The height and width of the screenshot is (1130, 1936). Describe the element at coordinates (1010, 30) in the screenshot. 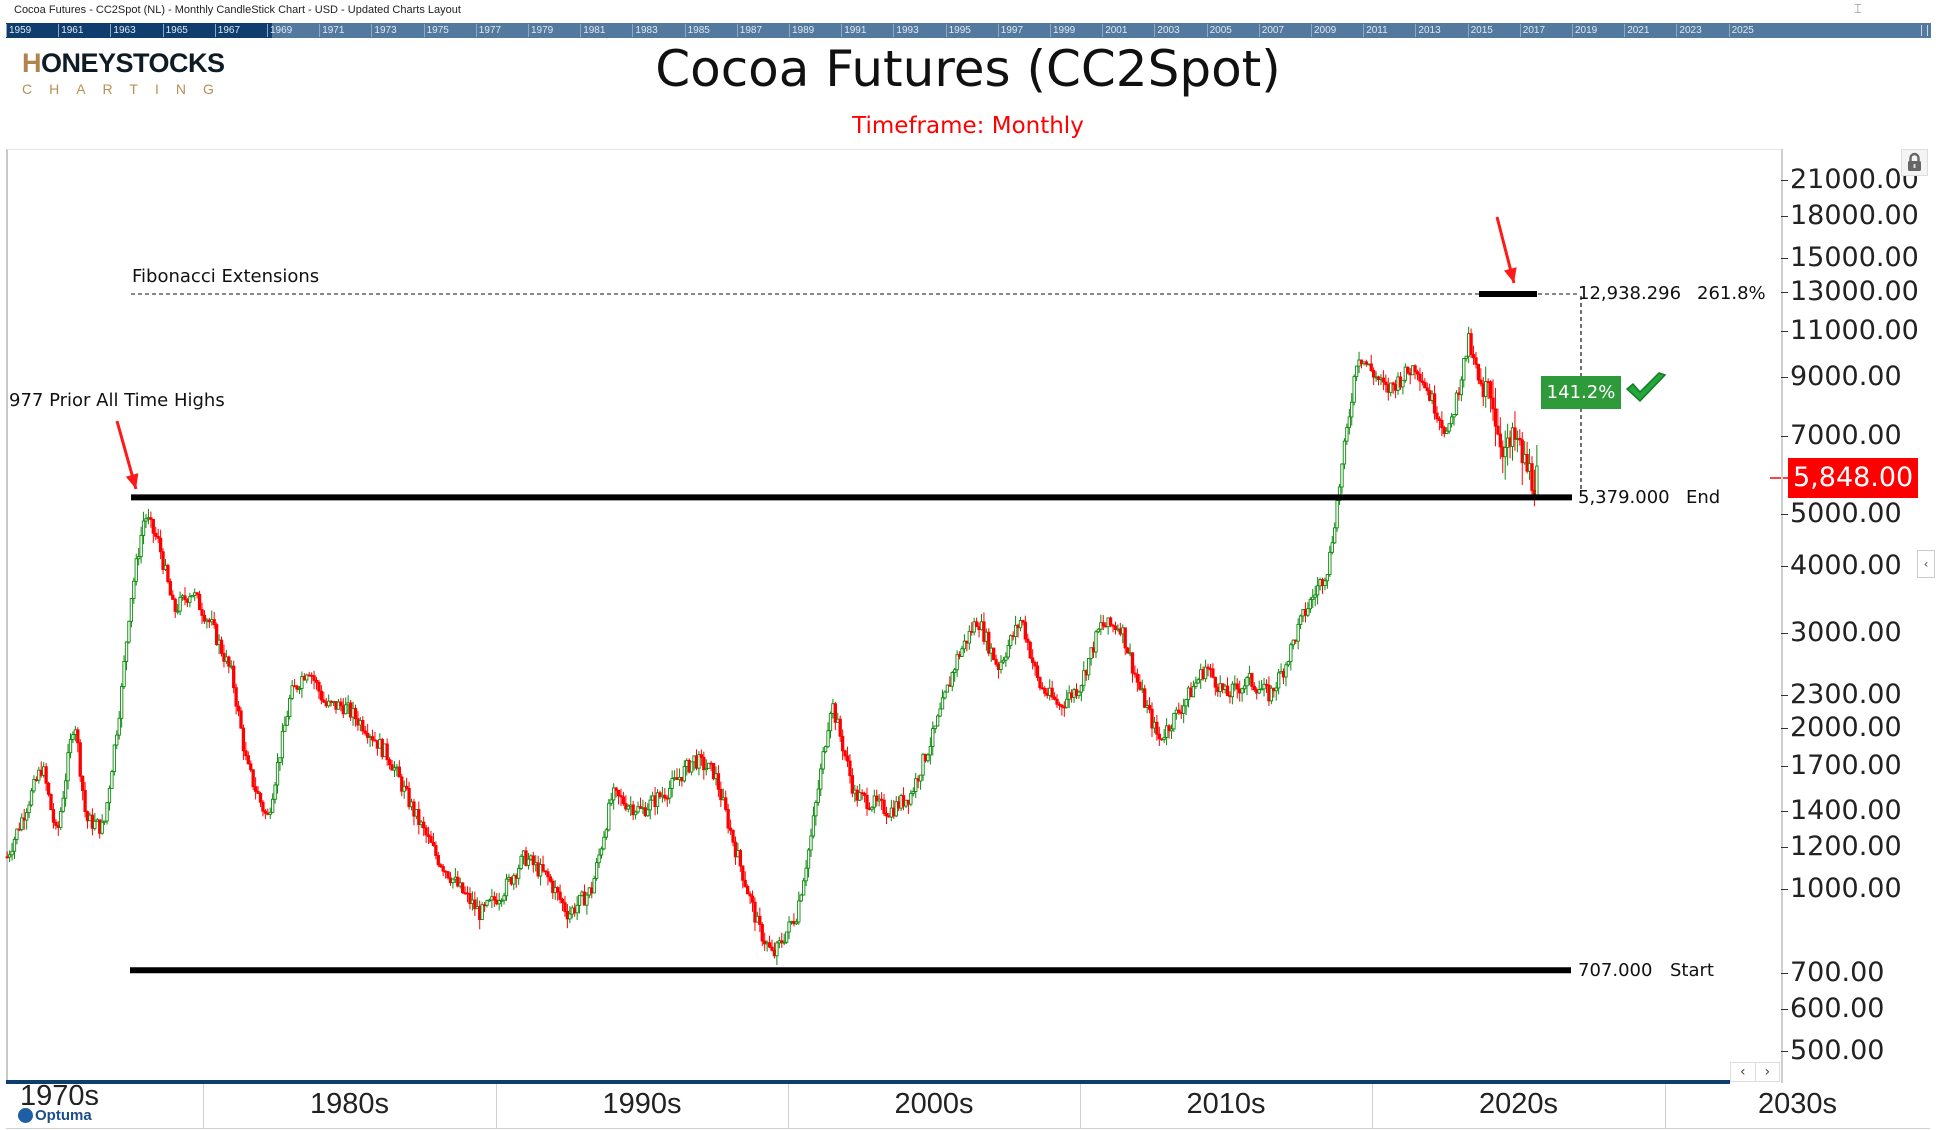

I see `timeline-year-label: 1997` at that location.